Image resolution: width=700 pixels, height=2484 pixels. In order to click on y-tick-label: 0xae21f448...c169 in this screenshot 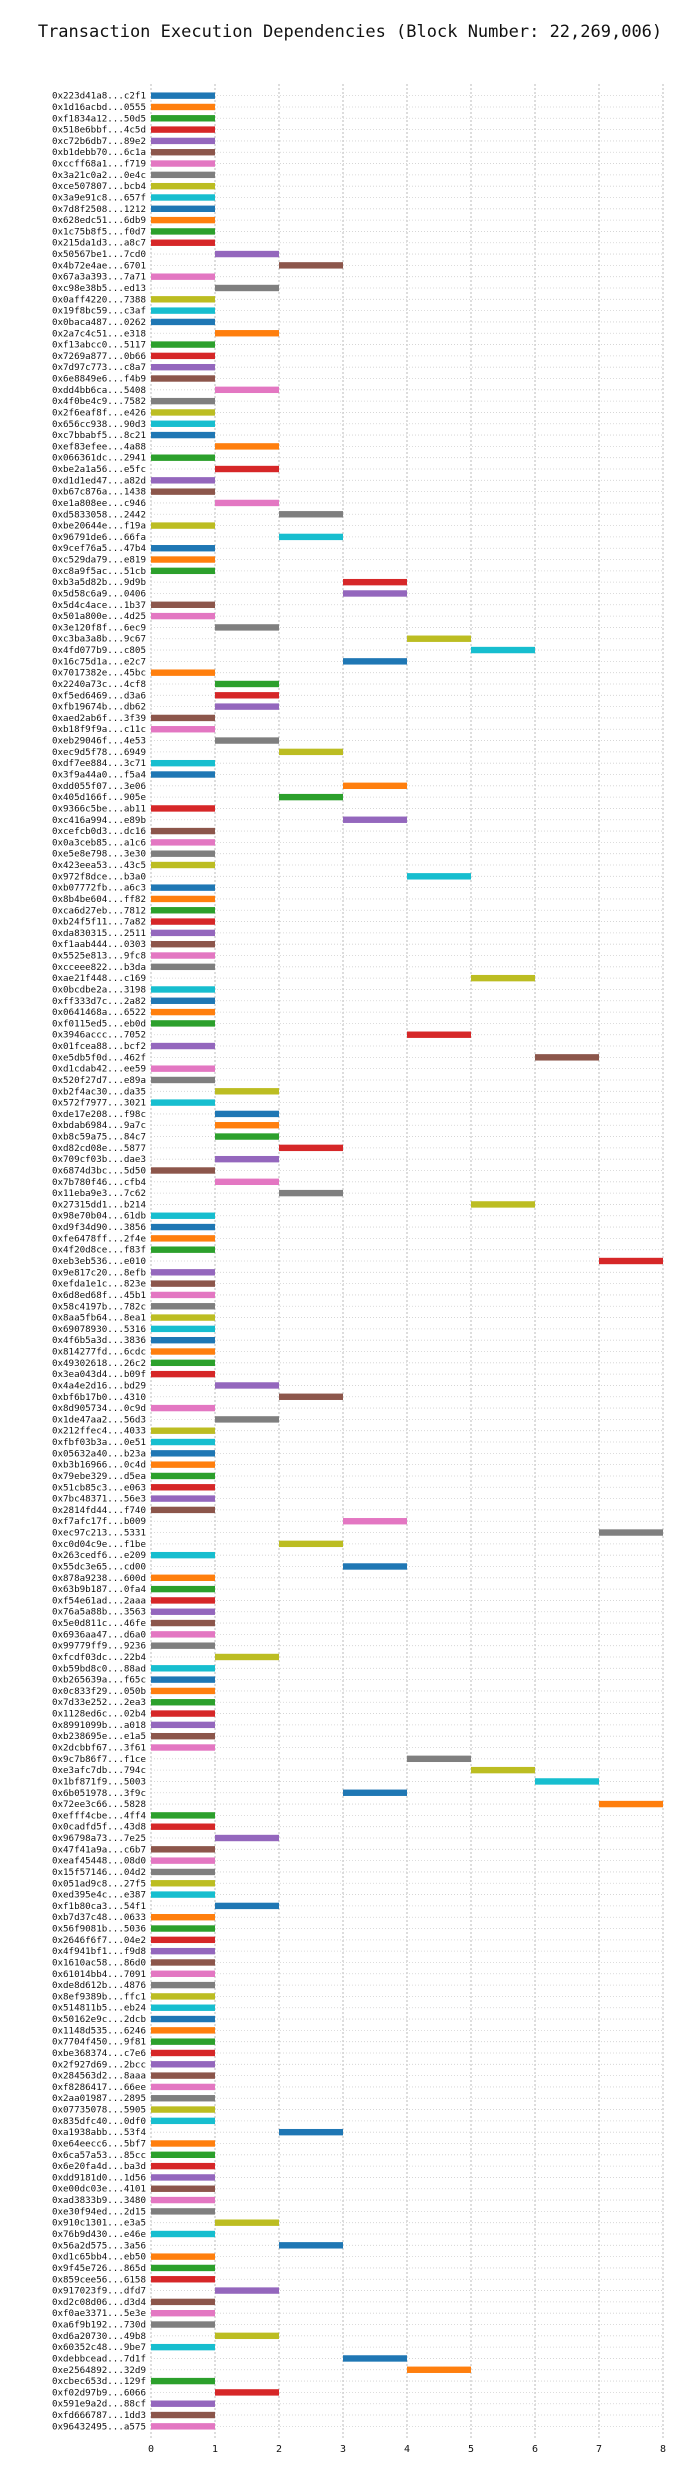, I will do `click(99, 978)`.